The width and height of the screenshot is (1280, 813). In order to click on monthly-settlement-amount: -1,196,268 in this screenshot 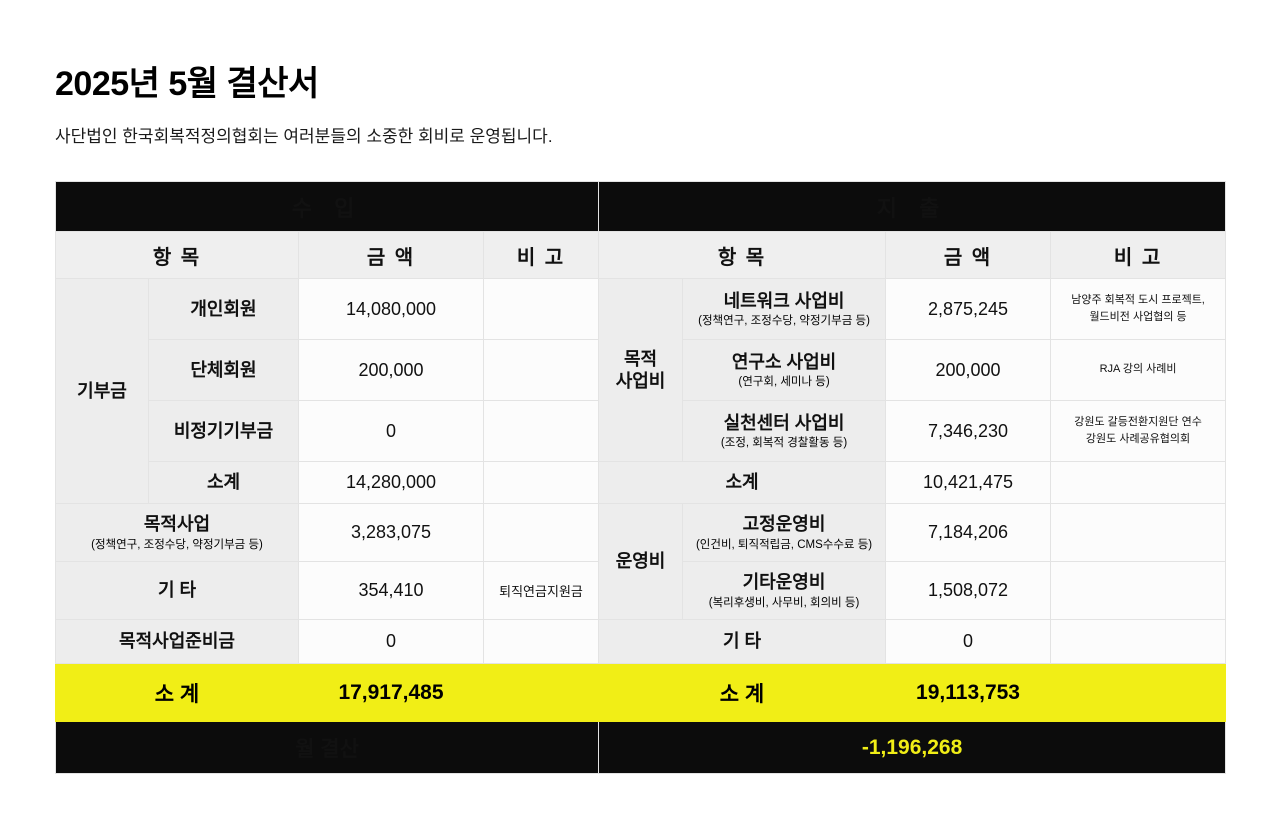, I will do `click(912, 747)`.